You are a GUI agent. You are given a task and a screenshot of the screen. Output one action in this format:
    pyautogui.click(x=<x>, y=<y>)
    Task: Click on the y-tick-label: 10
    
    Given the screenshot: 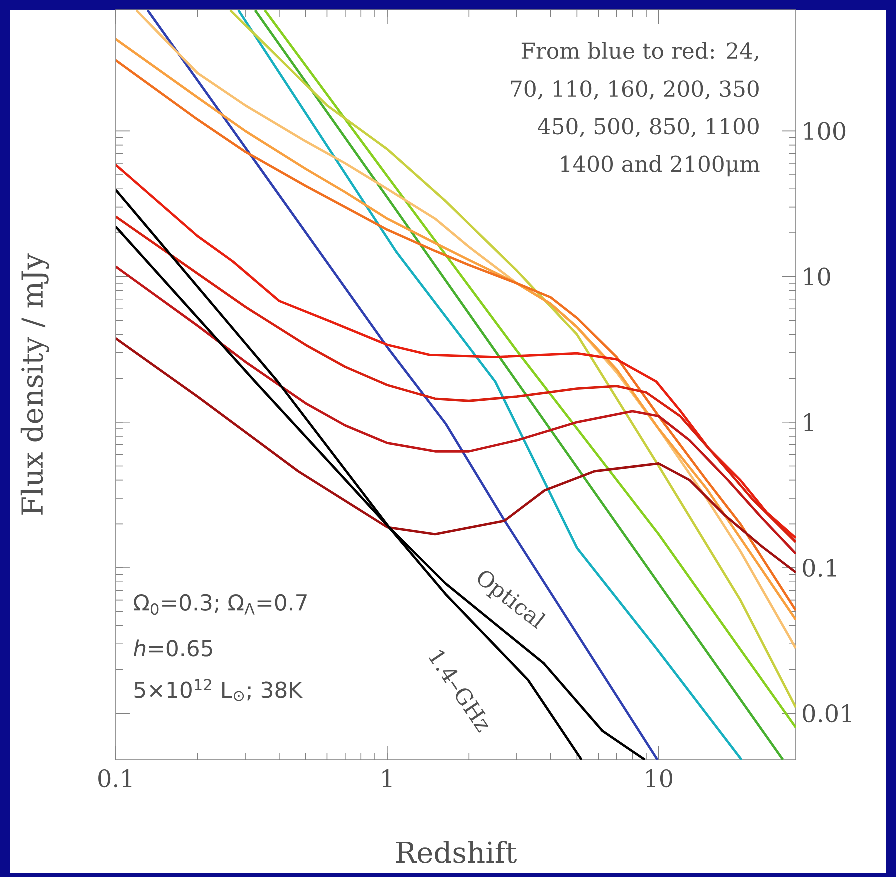 What is the action you would take?
    pyautogui.click(x=817, y=277)
    